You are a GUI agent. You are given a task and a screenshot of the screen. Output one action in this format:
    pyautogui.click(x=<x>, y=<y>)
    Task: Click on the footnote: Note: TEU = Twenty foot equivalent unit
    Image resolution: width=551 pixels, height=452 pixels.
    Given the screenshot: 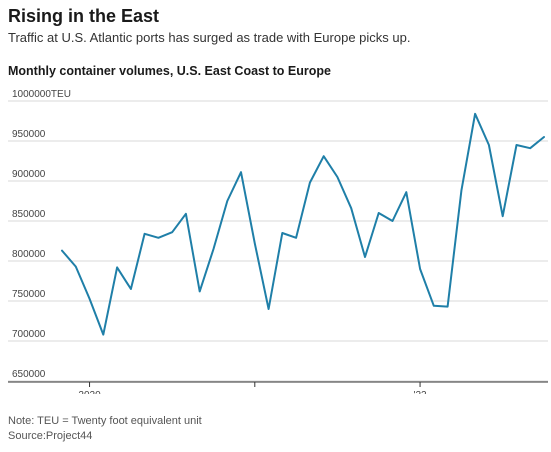 What is the action you would take?
    pyautogui.click(x=105, y=421)
    